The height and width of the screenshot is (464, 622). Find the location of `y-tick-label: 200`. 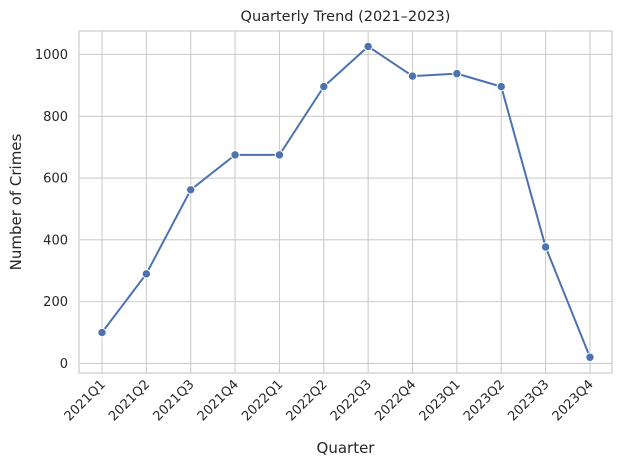

y-tick-label: 200 is located at coordinates (55, 302).